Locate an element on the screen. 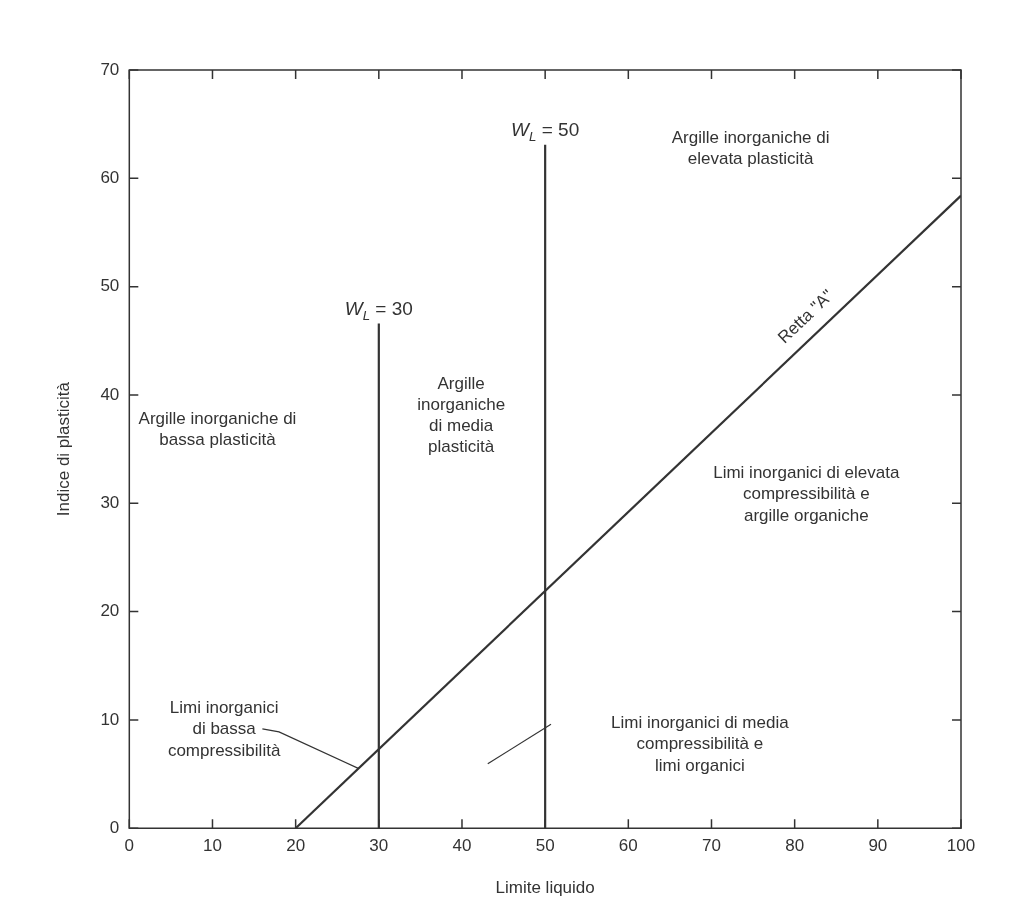 The height and width of the screenshot is (923, 1033). x-tick-label: 10 is located at coordinates (212, 846).